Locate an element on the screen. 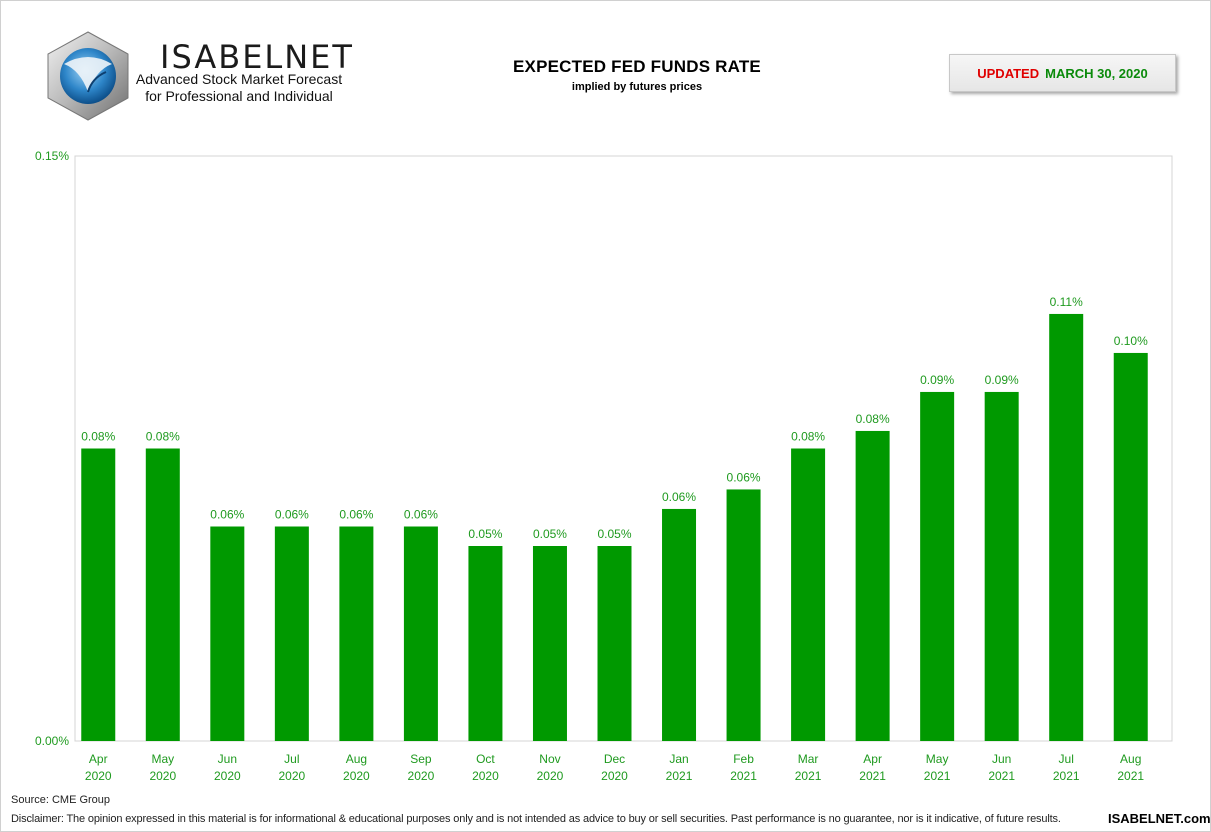  x-tick-label: Nov is located at coordinates (549, 759).